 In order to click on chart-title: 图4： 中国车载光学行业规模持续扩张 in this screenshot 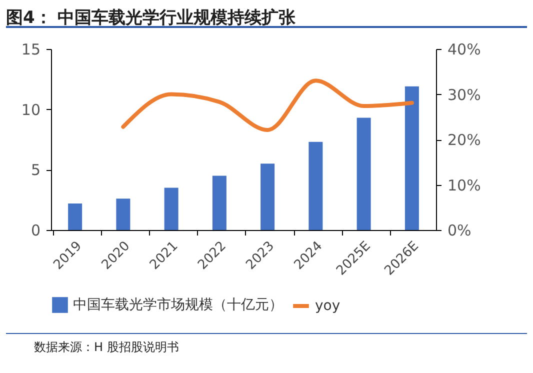, I will do `click(151, 17)`.